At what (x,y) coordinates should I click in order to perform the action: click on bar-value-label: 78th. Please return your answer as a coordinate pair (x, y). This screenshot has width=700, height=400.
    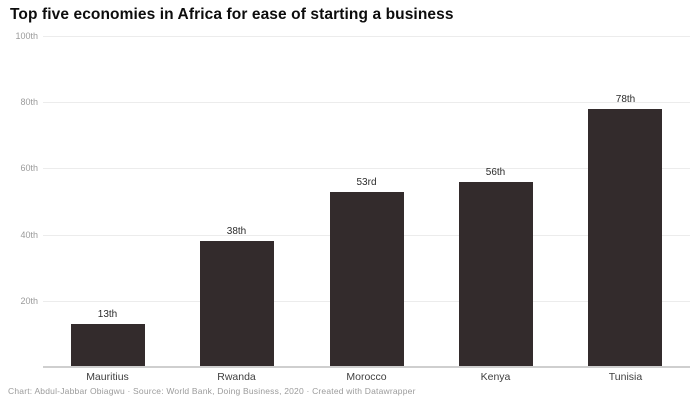
    Looking at the image, I should click on (625, 99).